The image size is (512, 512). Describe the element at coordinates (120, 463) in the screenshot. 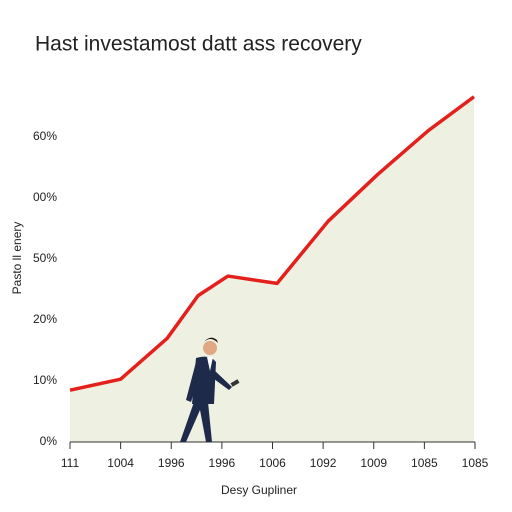

I see `x-tick-label: 1004` at that location.